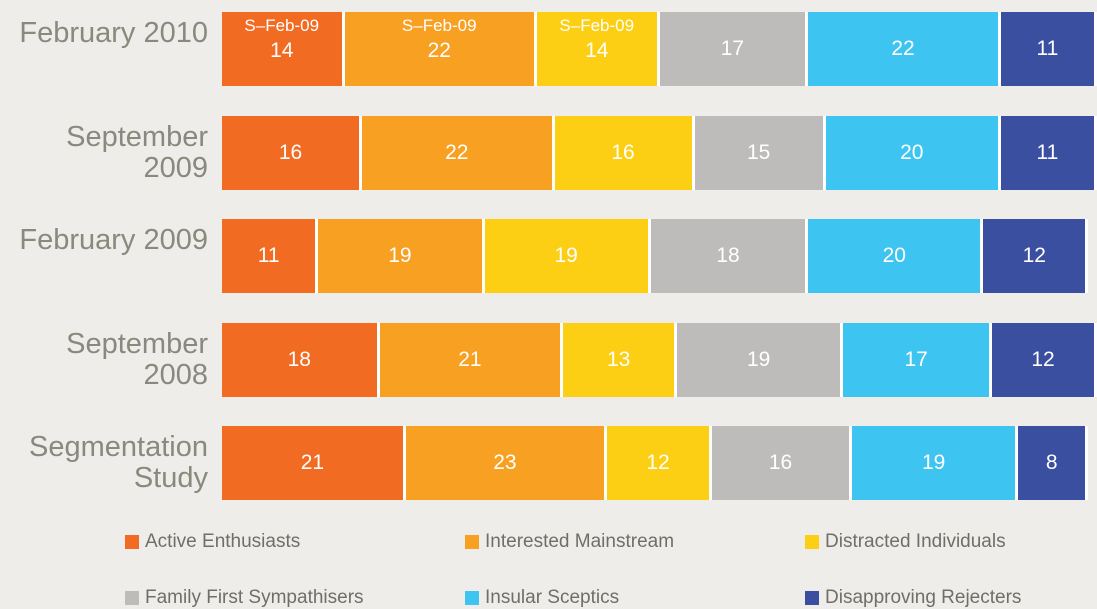 The height and width of the screenshot is (609, 1097). Describe the element at coordinates (113, 240) in the screenshot. I see `category-label: February 2009` at that location.